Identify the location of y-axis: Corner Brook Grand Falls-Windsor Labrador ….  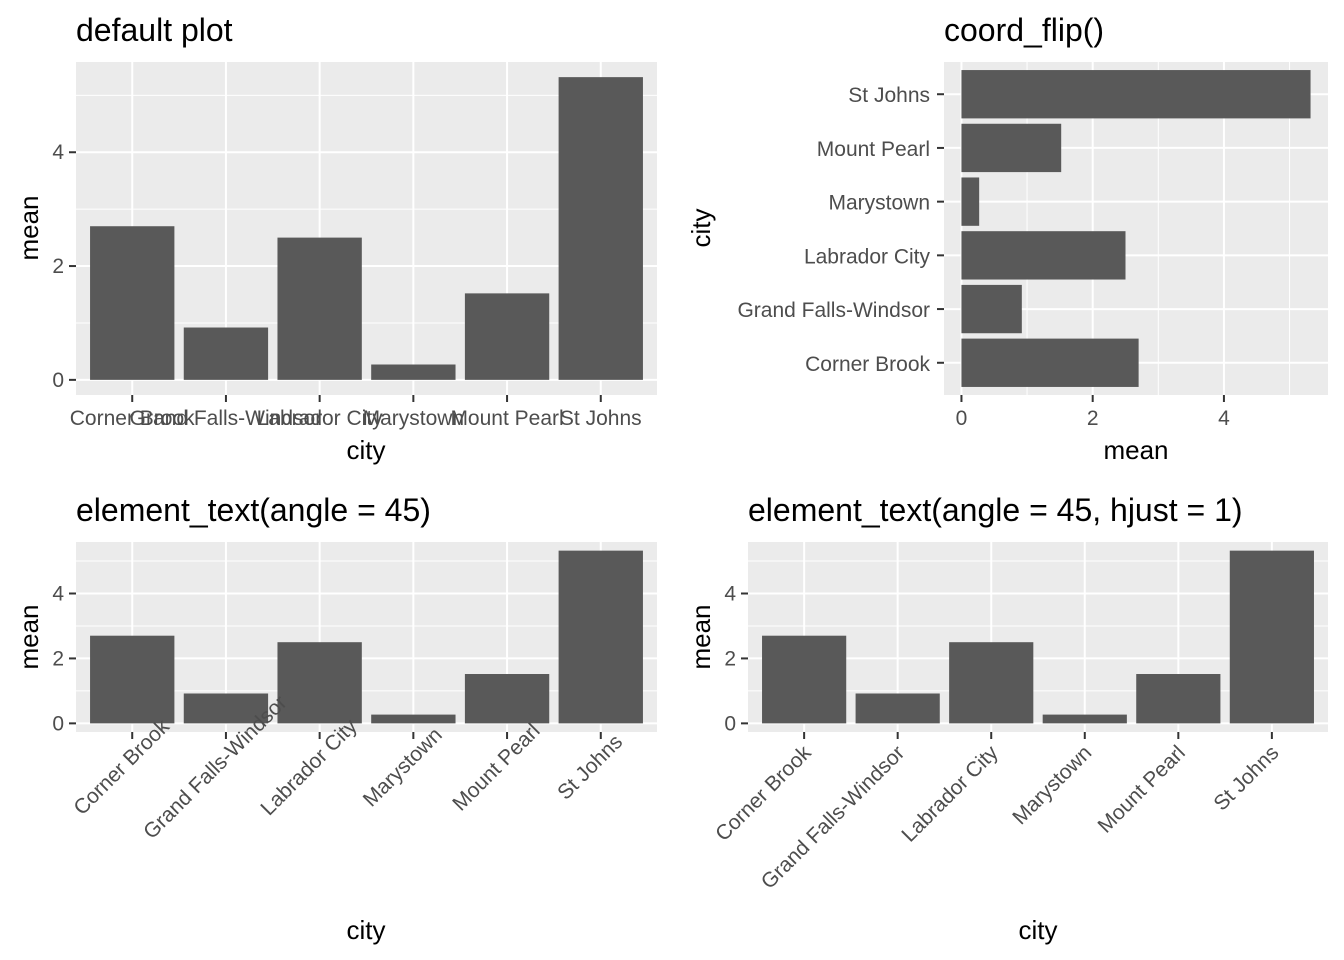
(840, 230).